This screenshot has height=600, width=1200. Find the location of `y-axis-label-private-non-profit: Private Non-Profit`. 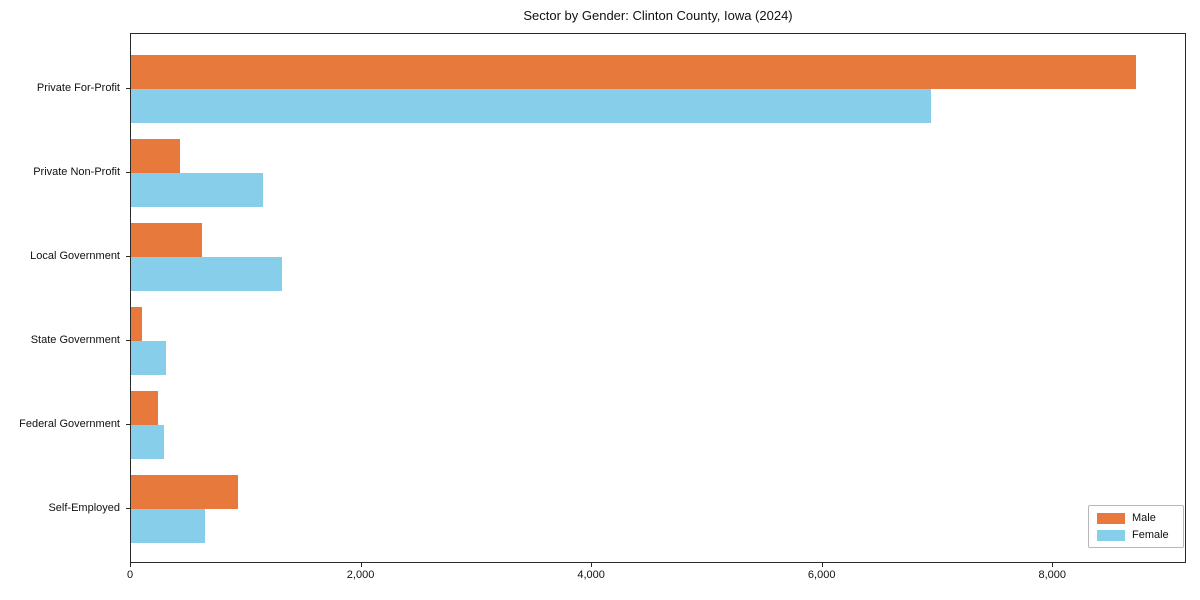

y-axis-label-private-non-profit: Private Non-Profit is located at coordinates (76, 172).